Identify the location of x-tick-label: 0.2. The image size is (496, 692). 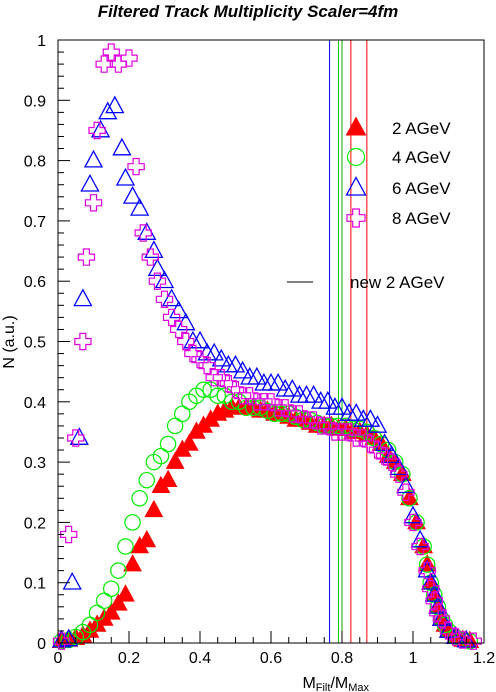
(129, 658).